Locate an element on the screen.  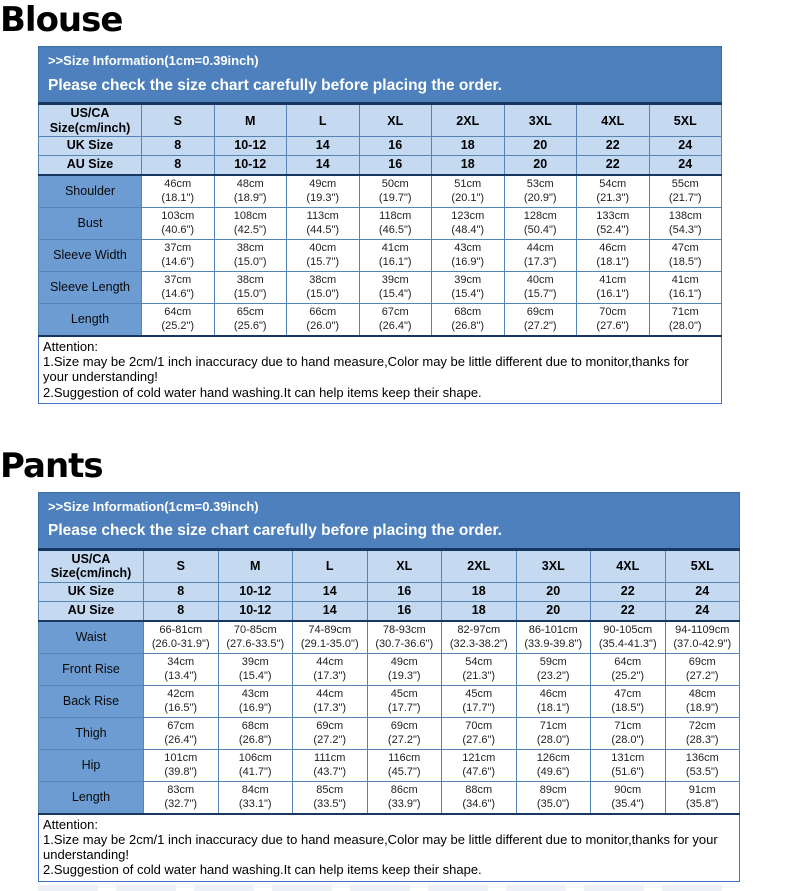
size-column-header: 3XL is located at coordinates (553, 566).